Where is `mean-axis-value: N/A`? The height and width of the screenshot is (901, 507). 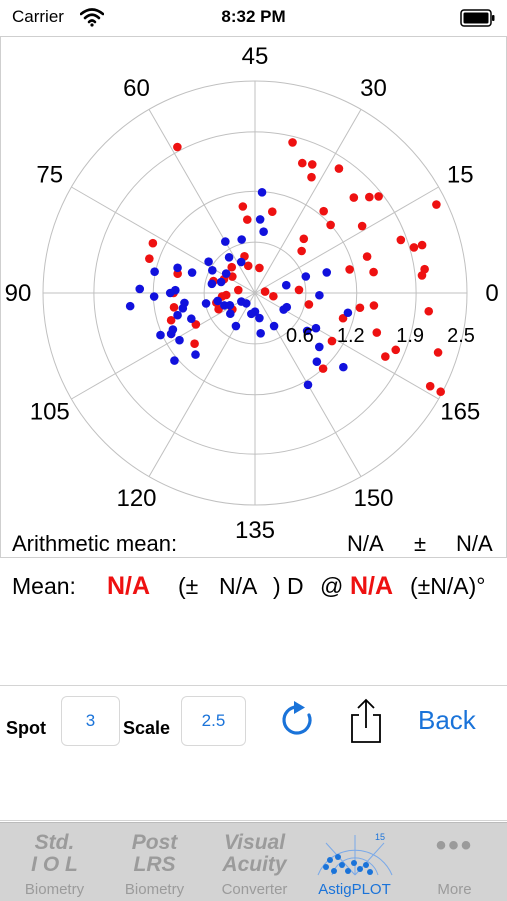
mean-axis-value: N/A is located at coordinates (372, 586).